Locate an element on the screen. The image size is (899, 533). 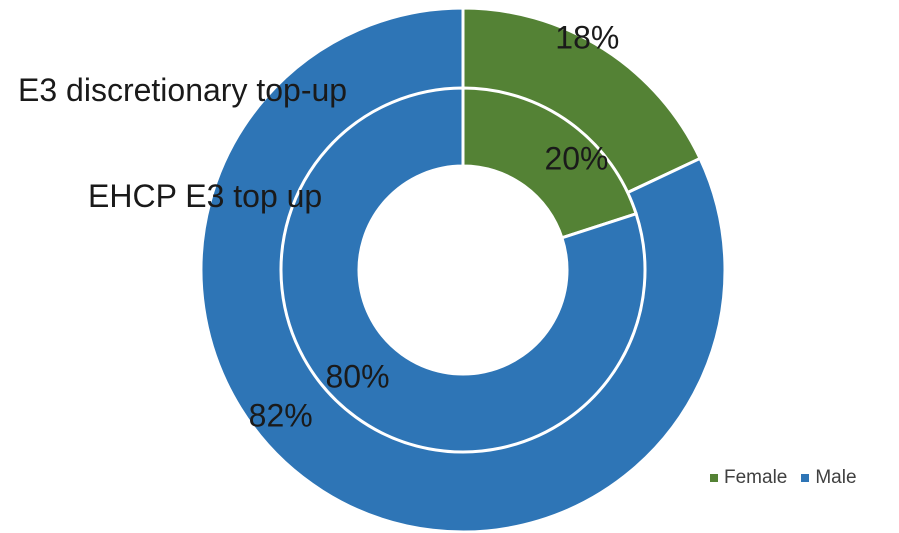
legend-swatch-female is located at coordinates (714, 478).